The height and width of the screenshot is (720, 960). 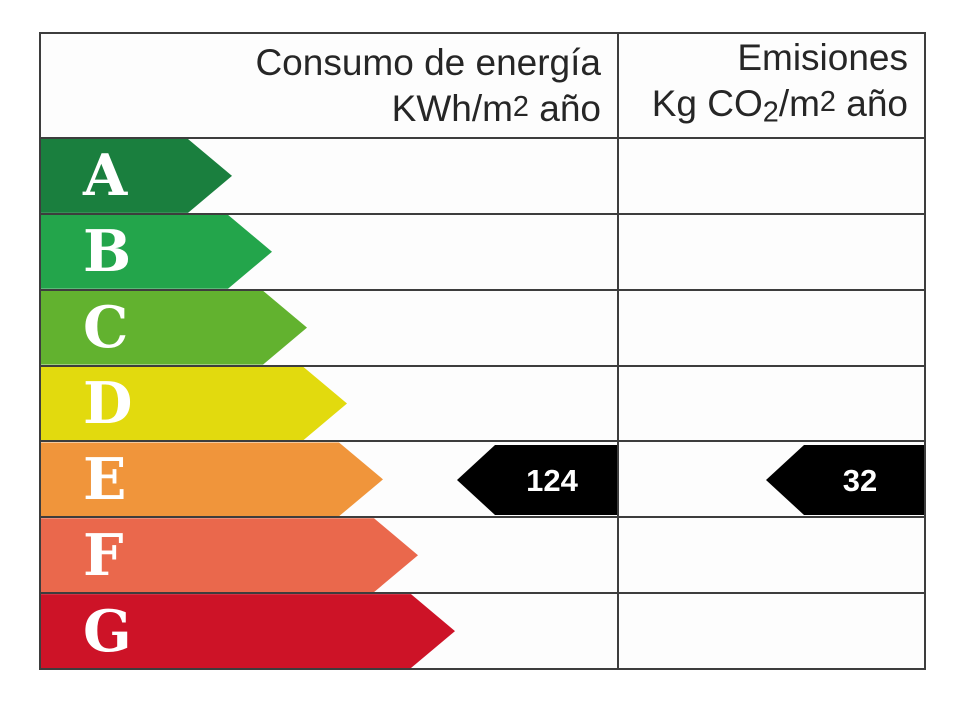 I want to click on rating-row-b: B, so click(x=482, y=250).